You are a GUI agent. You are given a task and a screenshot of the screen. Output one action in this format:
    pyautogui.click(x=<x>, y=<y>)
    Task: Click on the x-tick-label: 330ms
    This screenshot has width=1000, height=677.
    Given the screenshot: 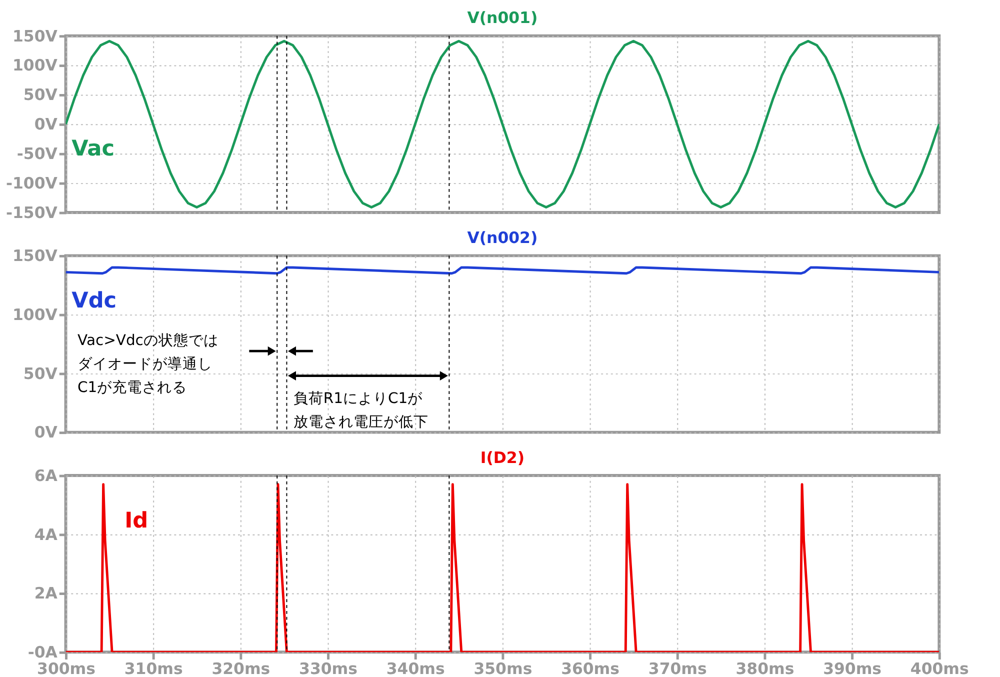 What is the action you would take?
    pyautogui.click(x=328, y=668)
    